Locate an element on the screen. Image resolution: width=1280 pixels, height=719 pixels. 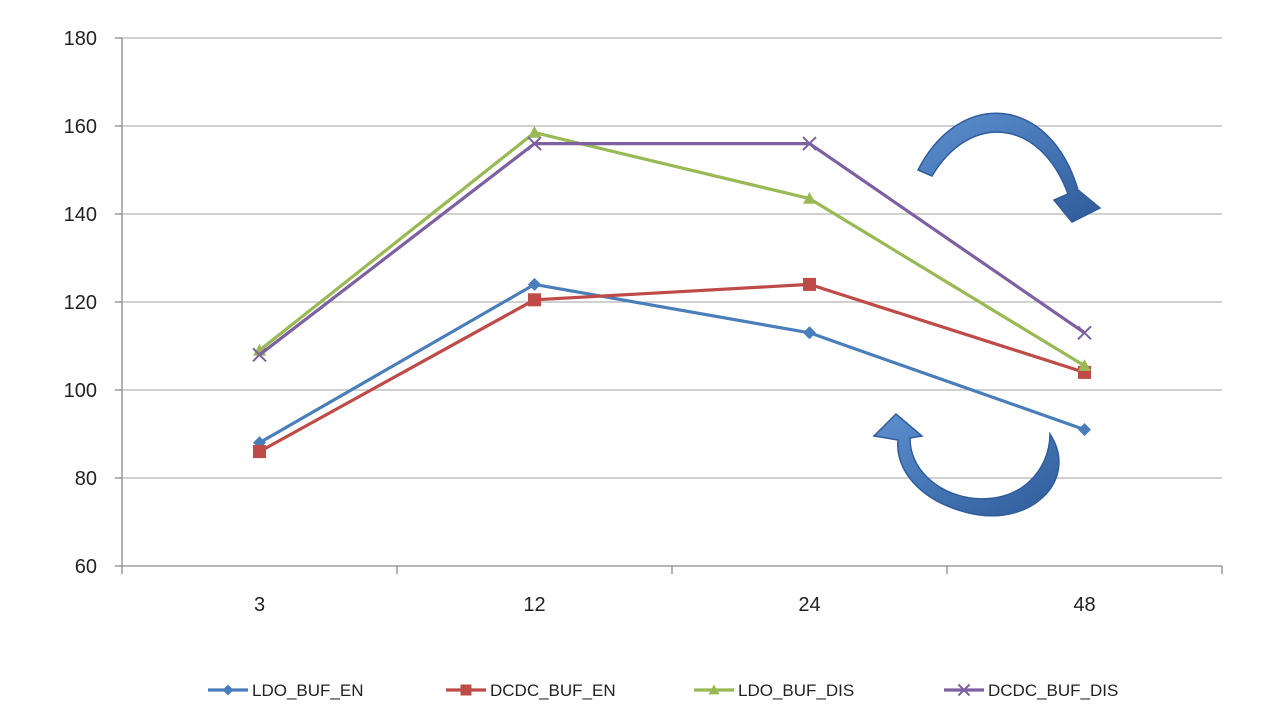
y-tick-label: 80 is located at coordinates (86, 479).